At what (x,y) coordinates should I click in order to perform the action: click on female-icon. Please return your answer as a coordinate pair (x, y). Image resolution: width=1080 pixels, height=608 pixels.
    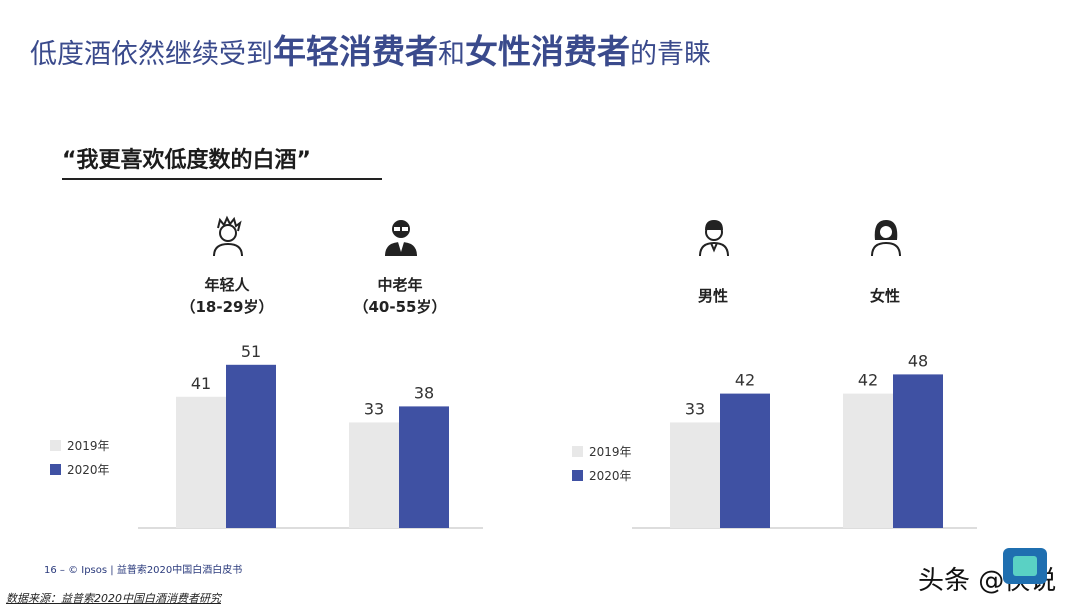
    Looking at the image, I should click on (886, 238).